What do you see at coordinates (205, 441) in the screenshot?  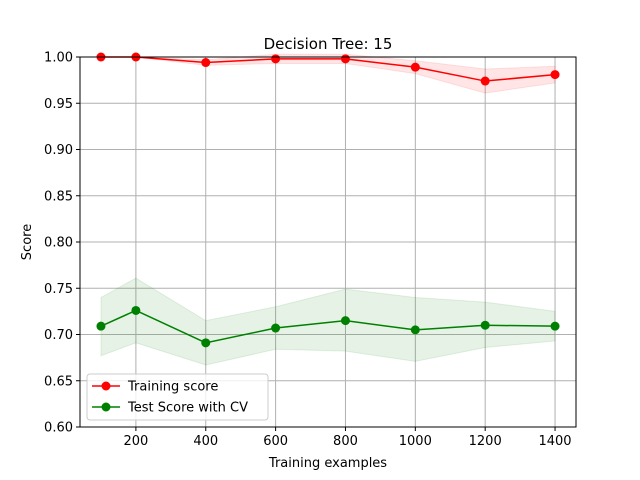 I see `x-tick-label: 400` at bounding box center [205, 441].